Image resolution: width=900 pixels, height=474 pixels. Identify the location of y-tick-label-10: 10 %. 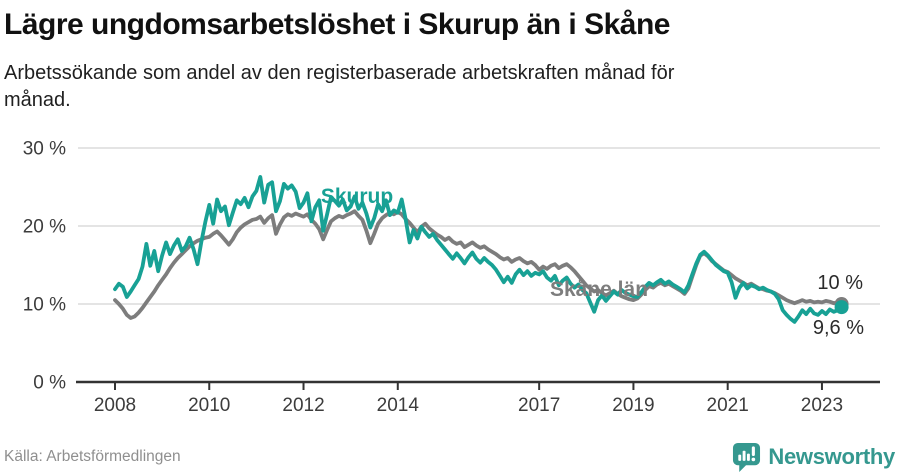
(44, 305).